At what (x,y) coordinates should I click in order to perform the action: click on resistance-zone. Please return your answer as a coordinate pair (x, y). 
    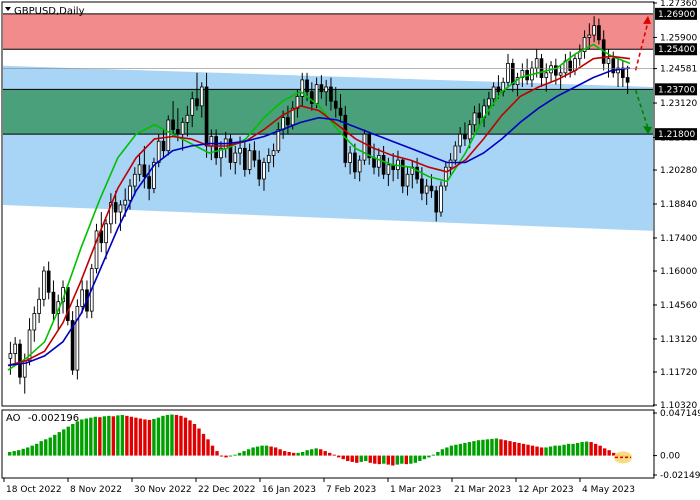
    Looking at the image, I should click on (328, 31).